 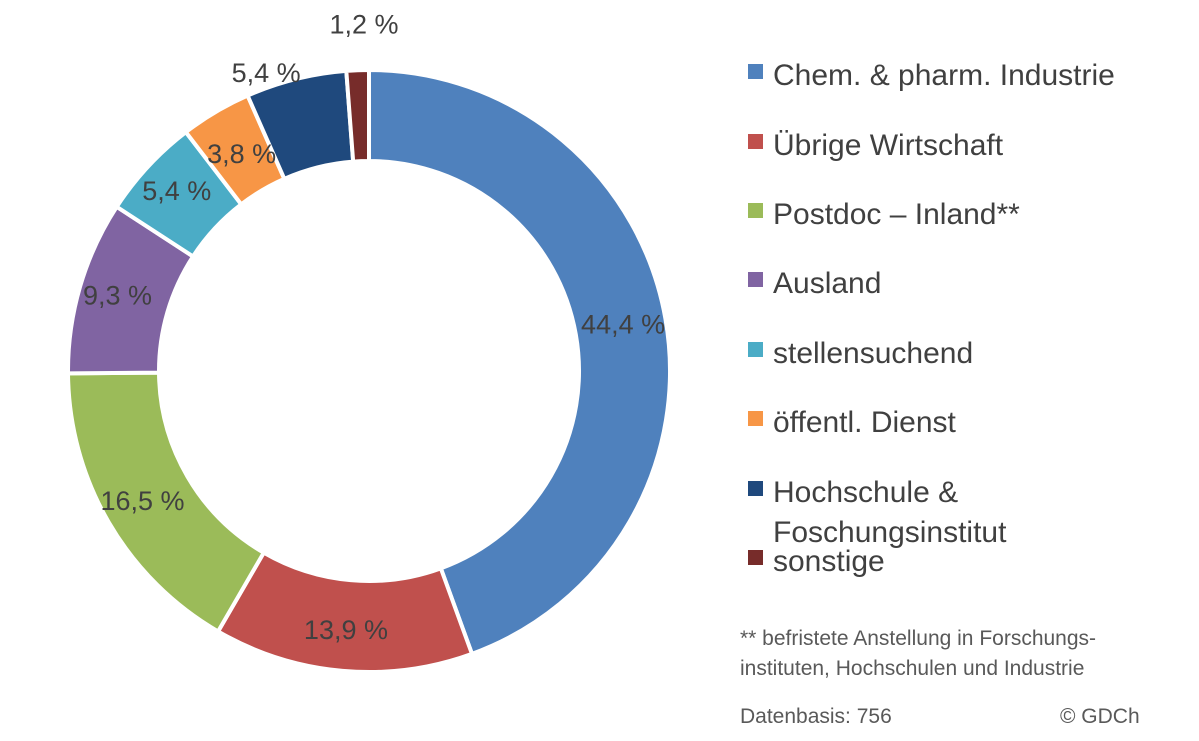 What do you see at coordinates (950, 562) in the screenshot?
I see `legend-item-sonstige: sonstige` at bounding box center [950, 562].